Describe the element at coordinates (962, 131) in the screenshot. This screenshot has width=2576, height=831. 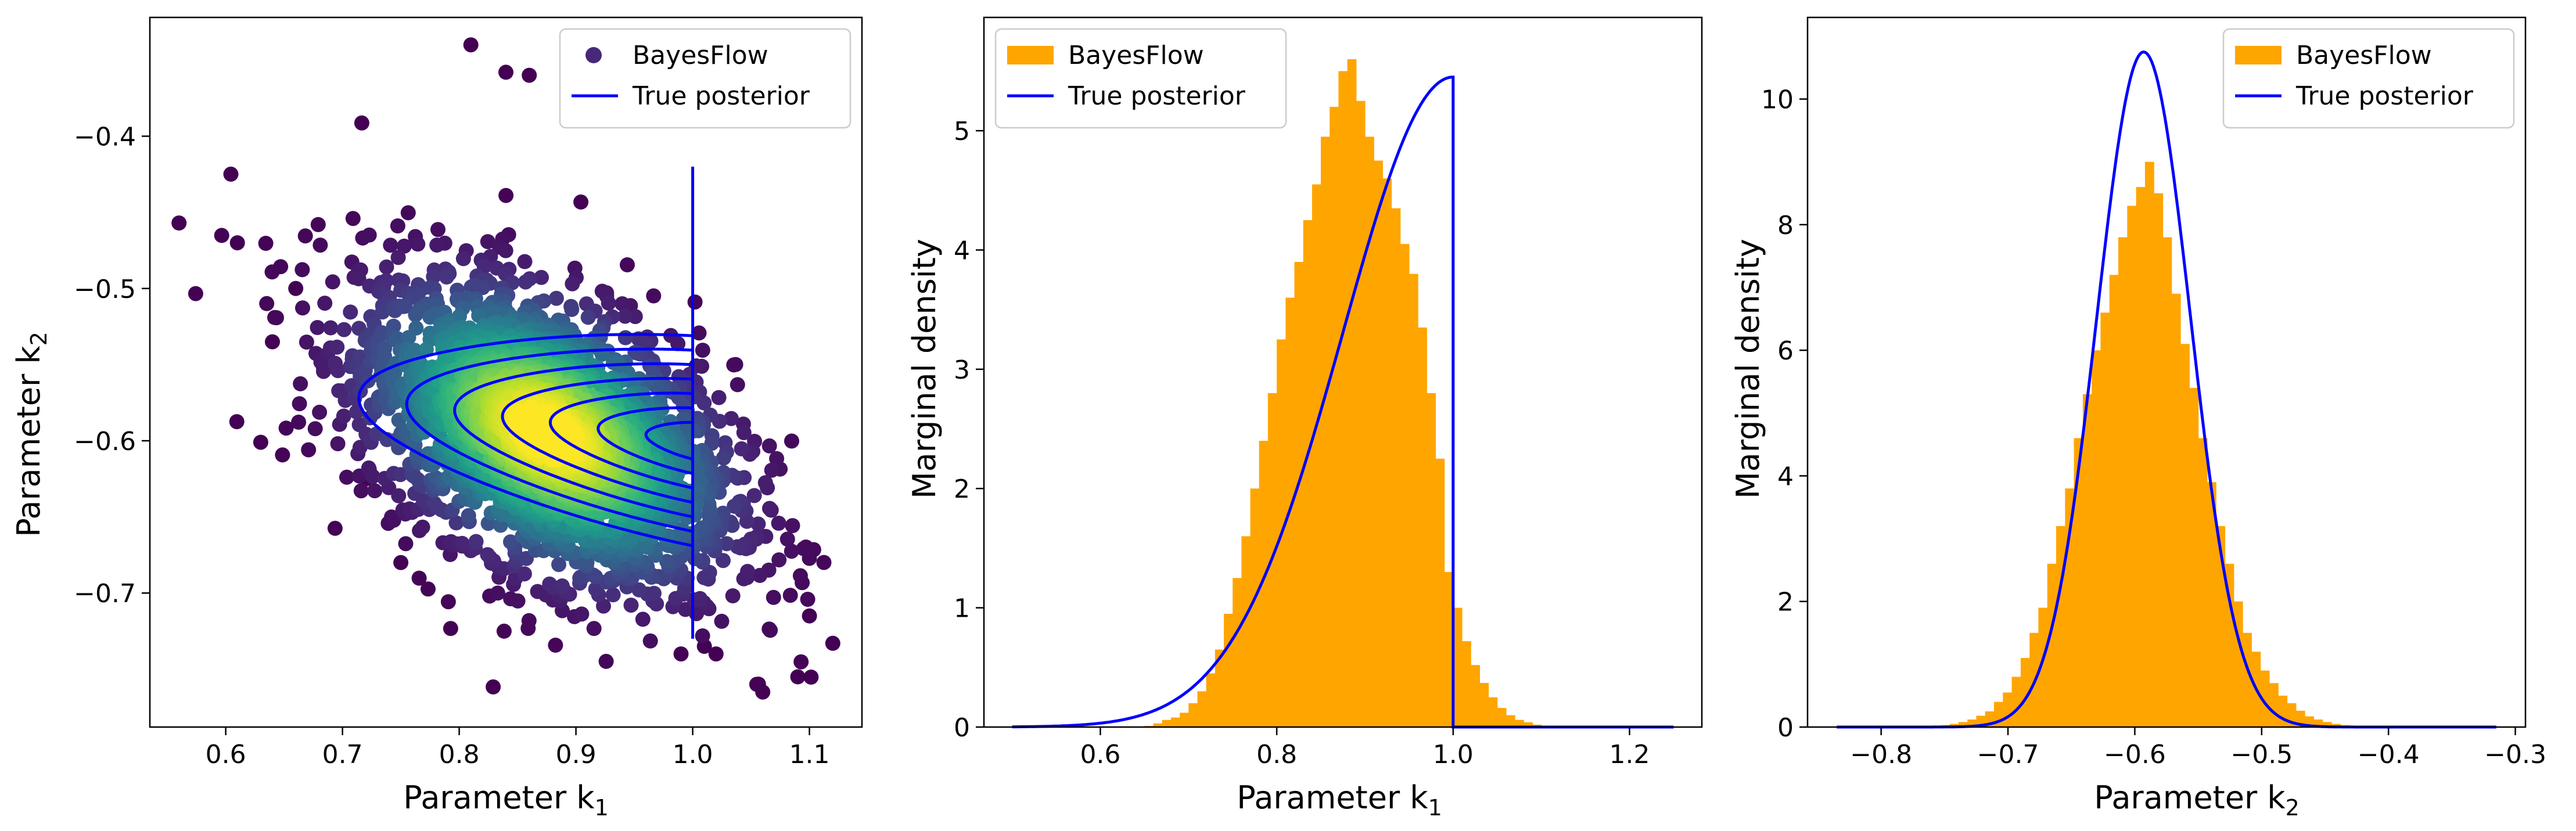
I see `y-tick-label: 5` at that location.